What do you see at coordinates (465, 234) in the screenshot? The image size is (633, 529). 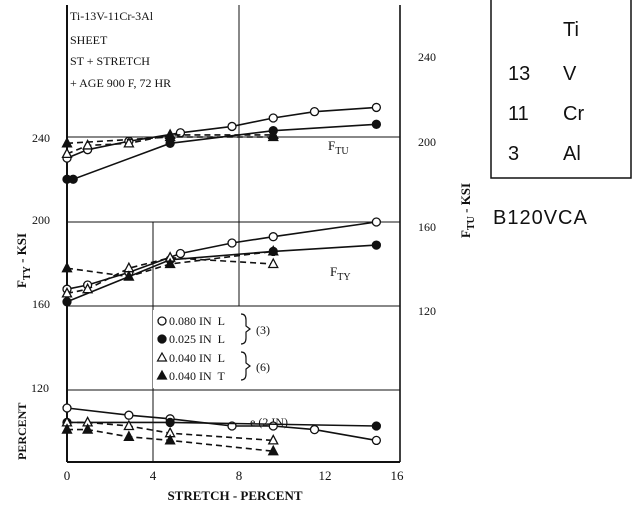 I see `ftu-axis-f: F` at bounding box center [465, 234].